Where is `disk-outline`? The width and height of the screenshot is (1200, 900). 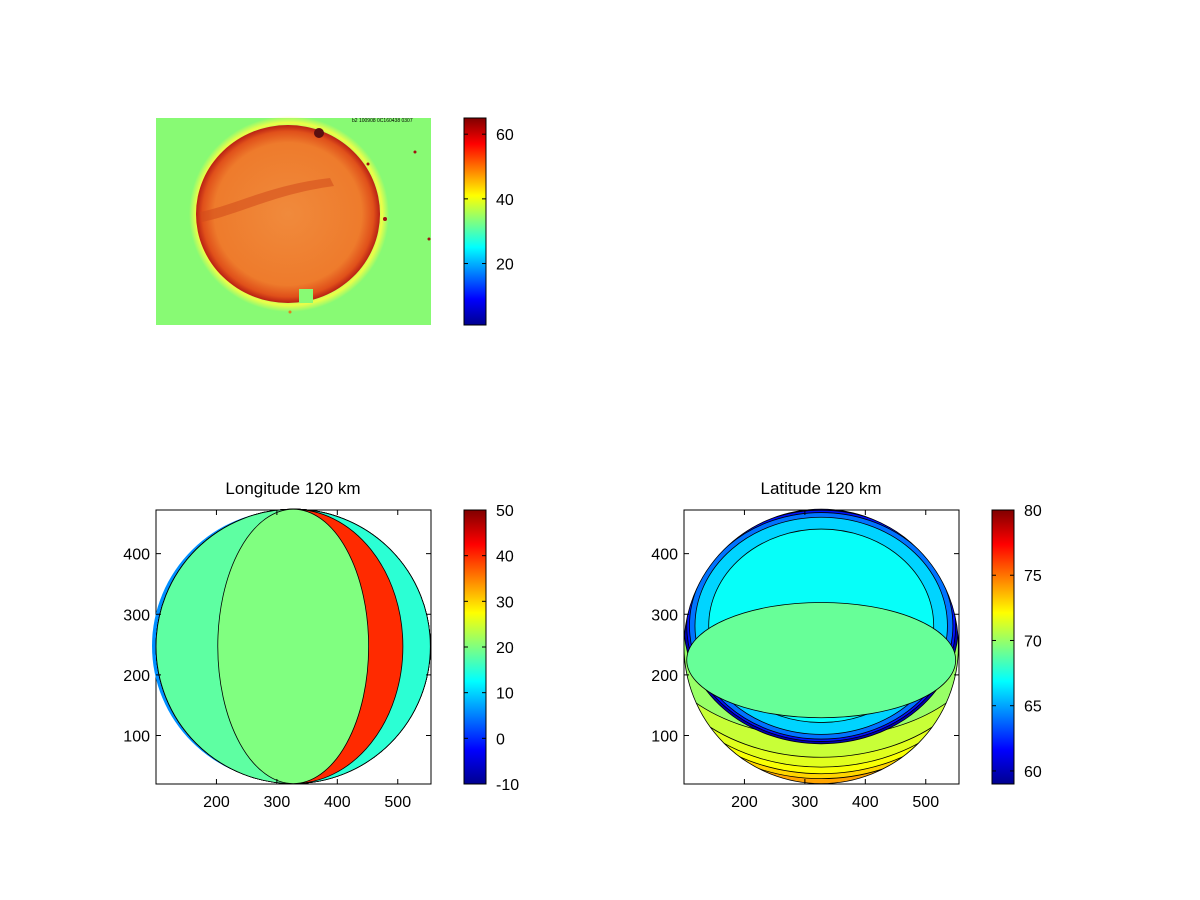
disk-outline is located at coordinates (821, 646).